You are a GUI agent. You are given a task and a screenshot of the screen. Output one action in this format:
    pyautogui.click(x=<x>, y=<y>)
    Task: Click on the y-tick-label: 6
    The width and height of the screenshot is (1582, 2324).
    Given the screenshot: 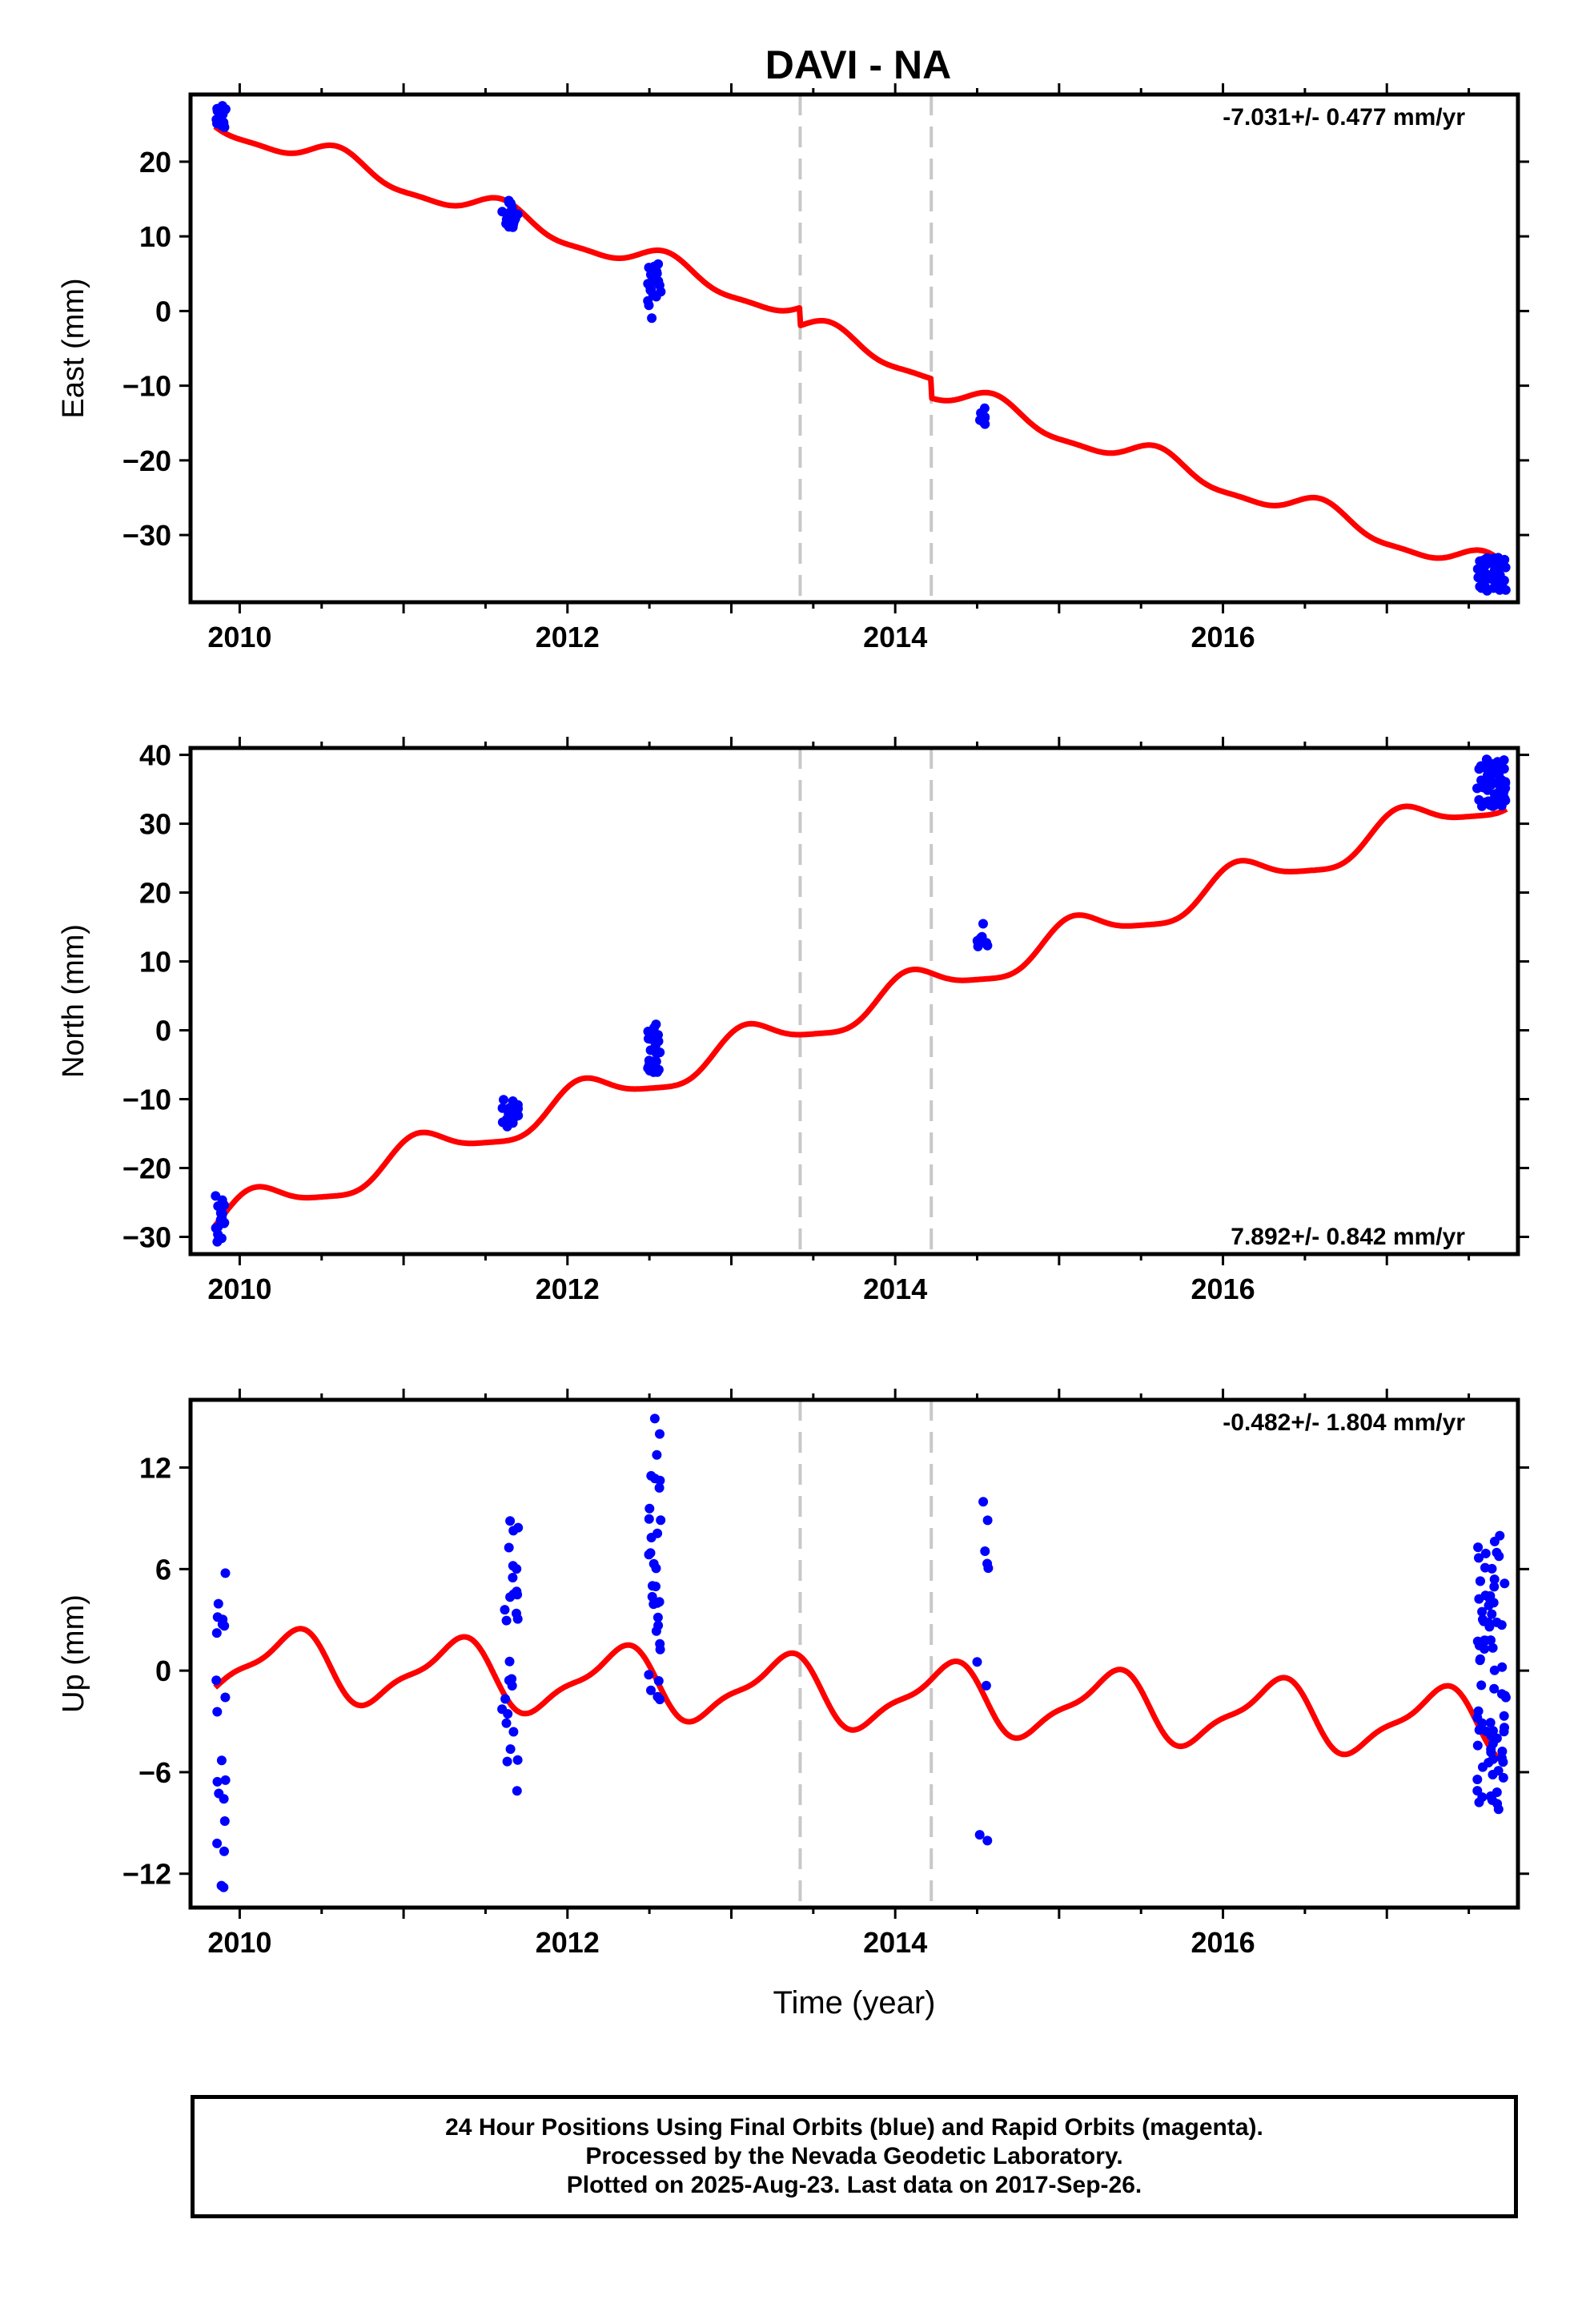 What is the action you would take?
    pyautogui.click(x=163, y=1569)
    